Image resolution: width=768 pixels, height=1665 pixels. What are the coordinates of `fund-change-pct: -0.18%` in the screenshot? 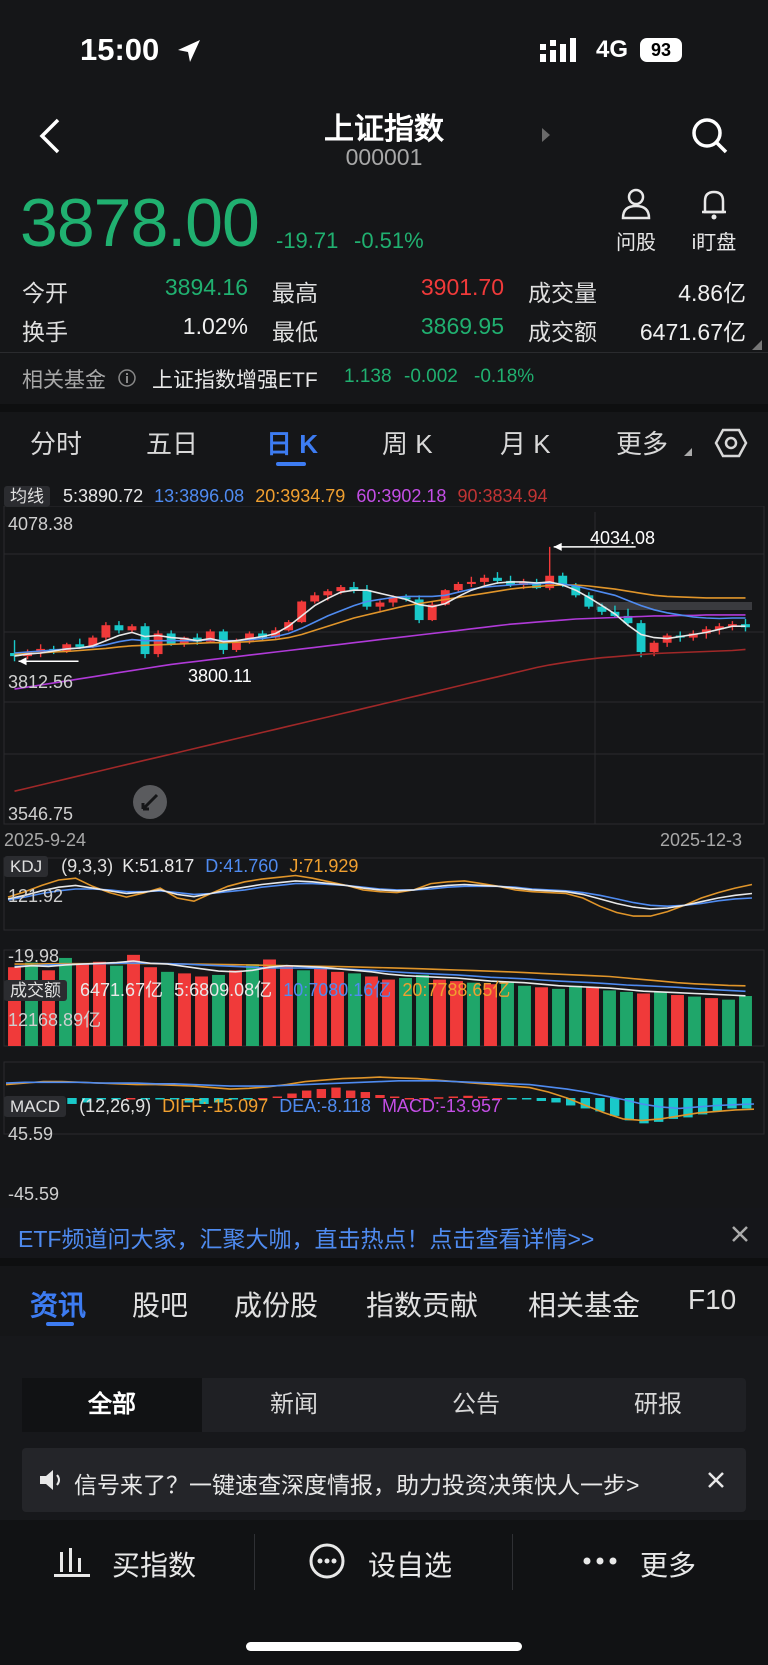 It's located at (504, 376).